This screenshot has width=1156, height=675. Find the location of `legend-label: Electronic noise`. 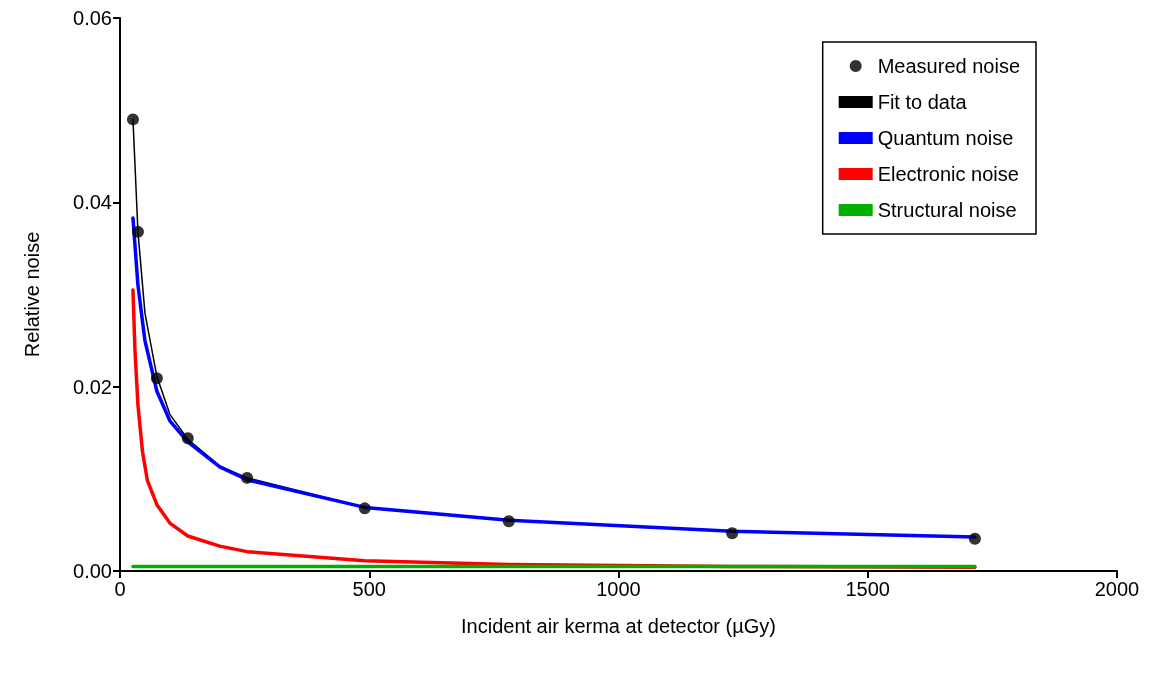

legend-label: Electronic noise is located at coordinates (948, 174).